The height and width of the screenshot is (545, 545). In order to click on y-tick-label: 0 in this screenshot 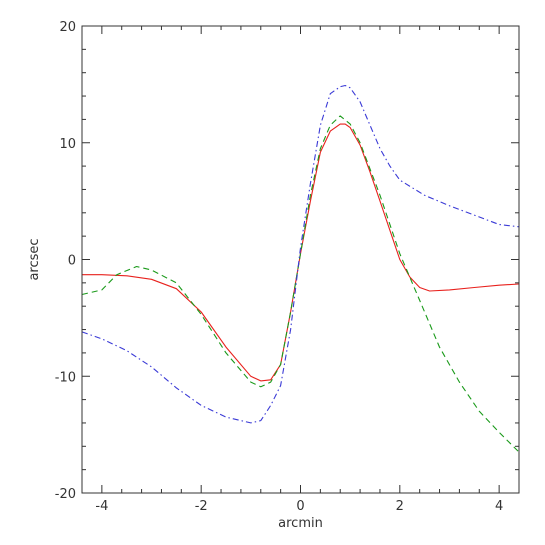, I will do `click(72, 261)`.